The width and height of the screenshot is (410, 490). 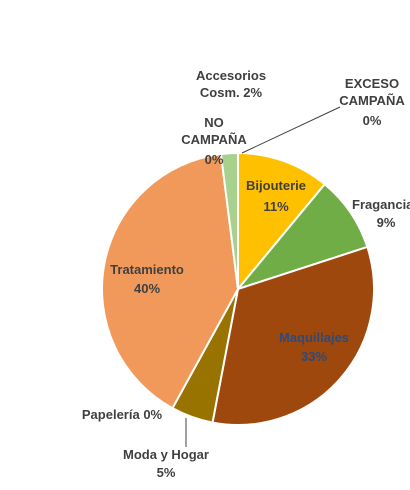 What do you see at coordinates (386, 222) in the screenshot?
I see `data-label-fragancias-pct: 9%` at bounding box center [386, 222].